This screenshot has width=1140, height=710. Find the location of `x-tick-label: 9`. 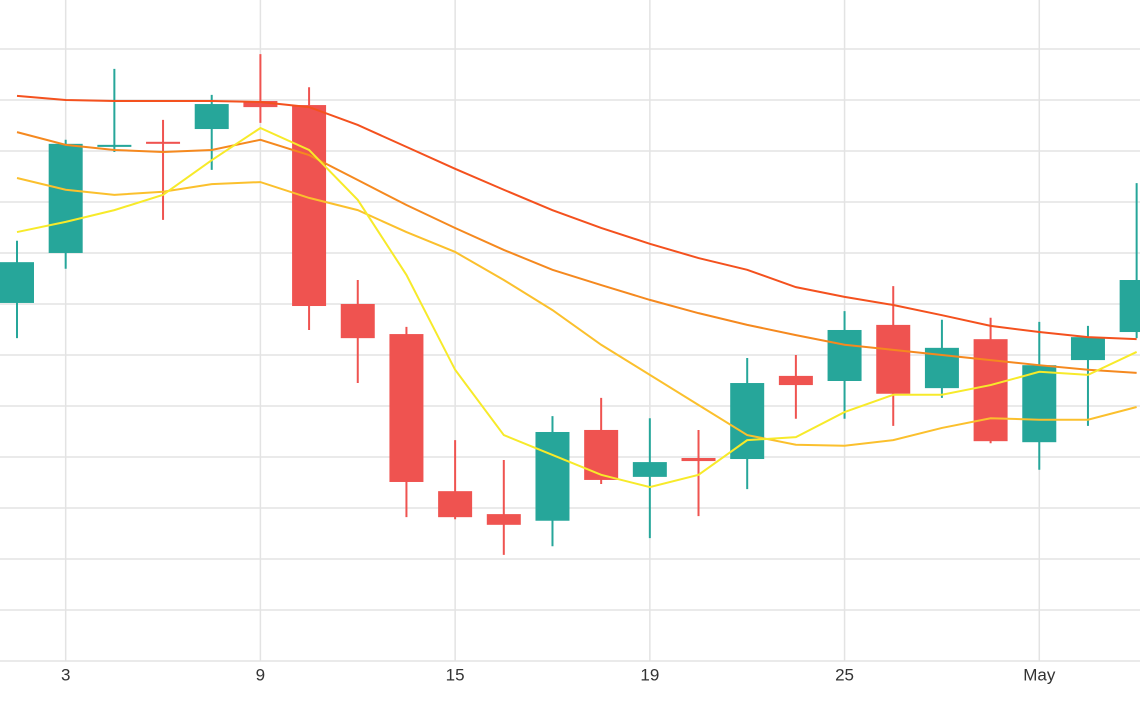

x-tick-label: 9 is located at coordinates (260, 674).